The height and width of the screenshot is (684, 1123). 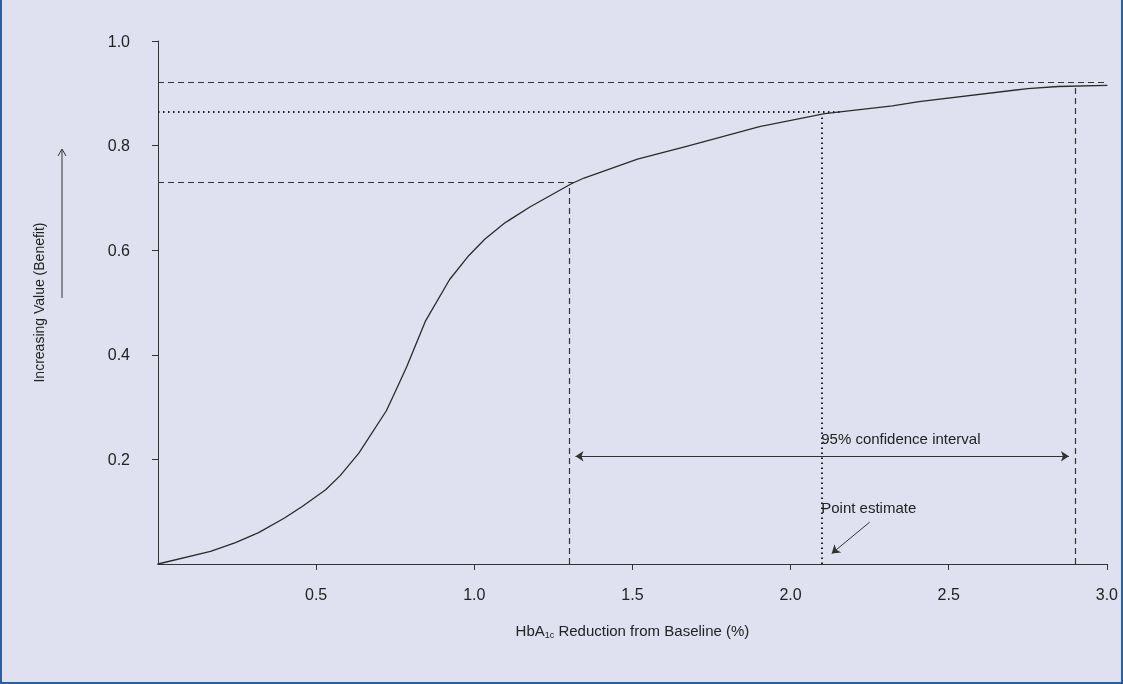 I want to click on y-tick-label: 0.6, so click(x=119, y=250).